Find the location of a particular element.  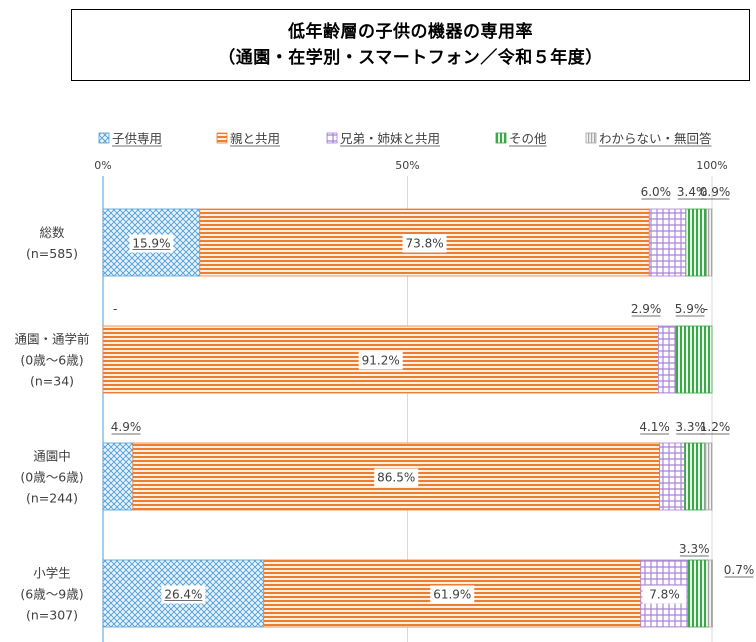

chart-title-line1: 低年齢層の子供の機器の専用率 is located at coordinates (410, 32).